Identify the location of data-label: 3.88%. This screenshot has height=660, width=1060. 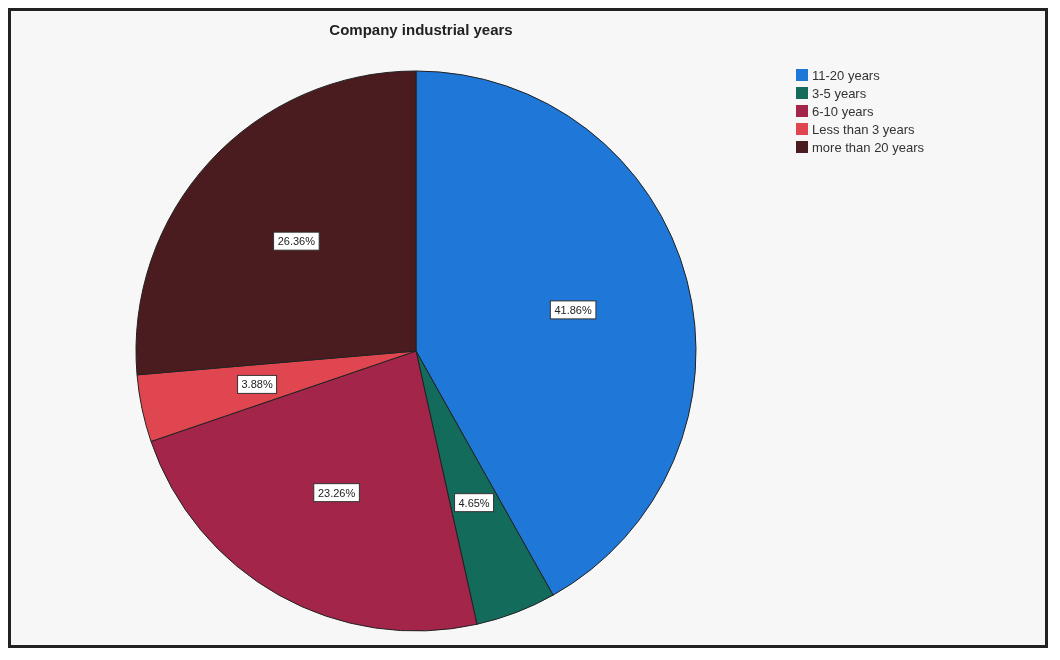
(257, 384).